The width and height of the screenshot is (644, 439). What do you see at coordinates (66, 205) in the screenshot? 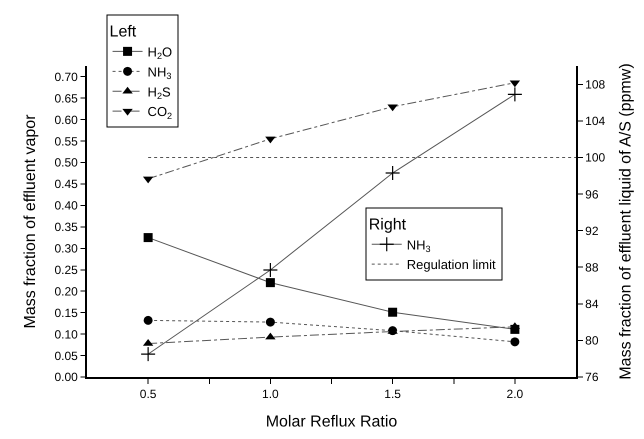
I see `y-tick-label: 0.40` at bounding box center [66, 205].